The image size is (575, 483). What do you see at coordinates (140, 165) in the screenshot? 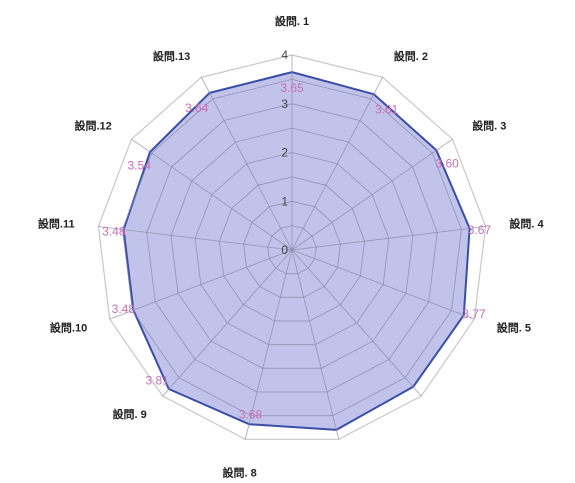
I see `value-label-12: 3.54` at bounding box center [140, 165].